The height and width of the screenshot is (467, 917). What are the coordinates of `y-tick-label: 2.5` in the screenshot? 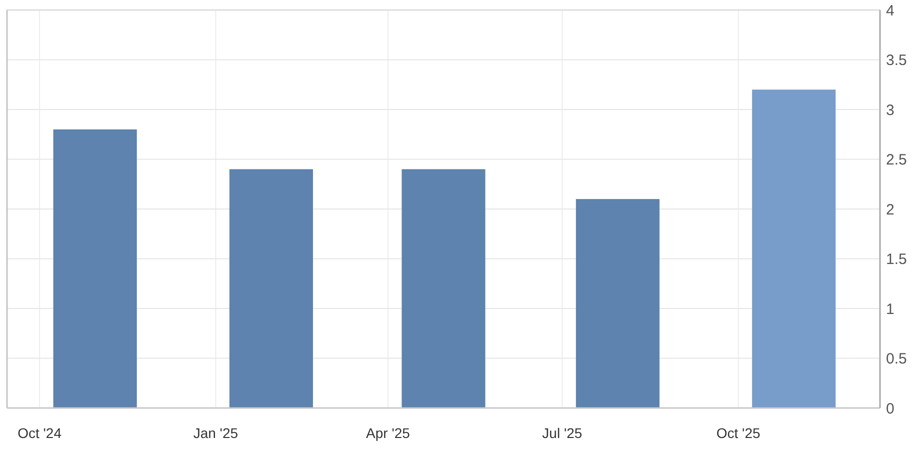 It's located at (896, 160).